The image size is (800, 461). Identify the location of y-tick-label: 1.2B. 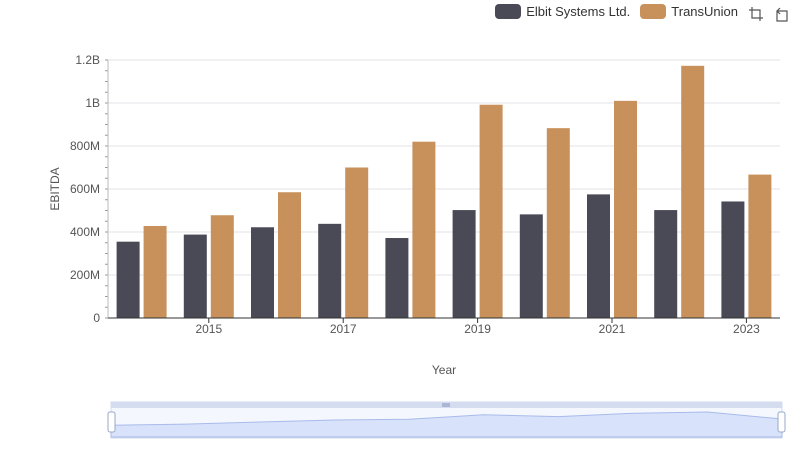
(87, 60).